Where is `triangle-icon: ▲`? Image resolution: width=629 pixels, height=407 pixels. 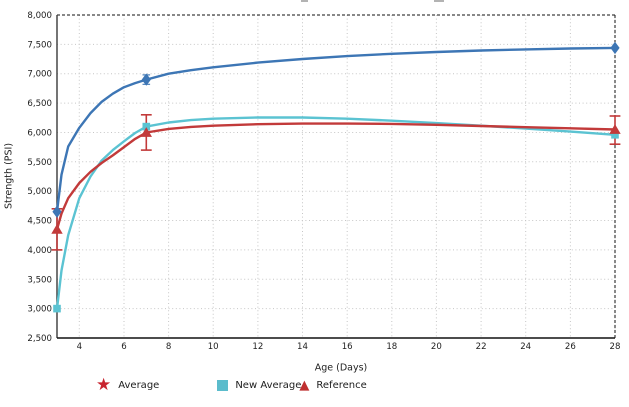 triangle-icon: ▲ is located at coordinates (304, 385).